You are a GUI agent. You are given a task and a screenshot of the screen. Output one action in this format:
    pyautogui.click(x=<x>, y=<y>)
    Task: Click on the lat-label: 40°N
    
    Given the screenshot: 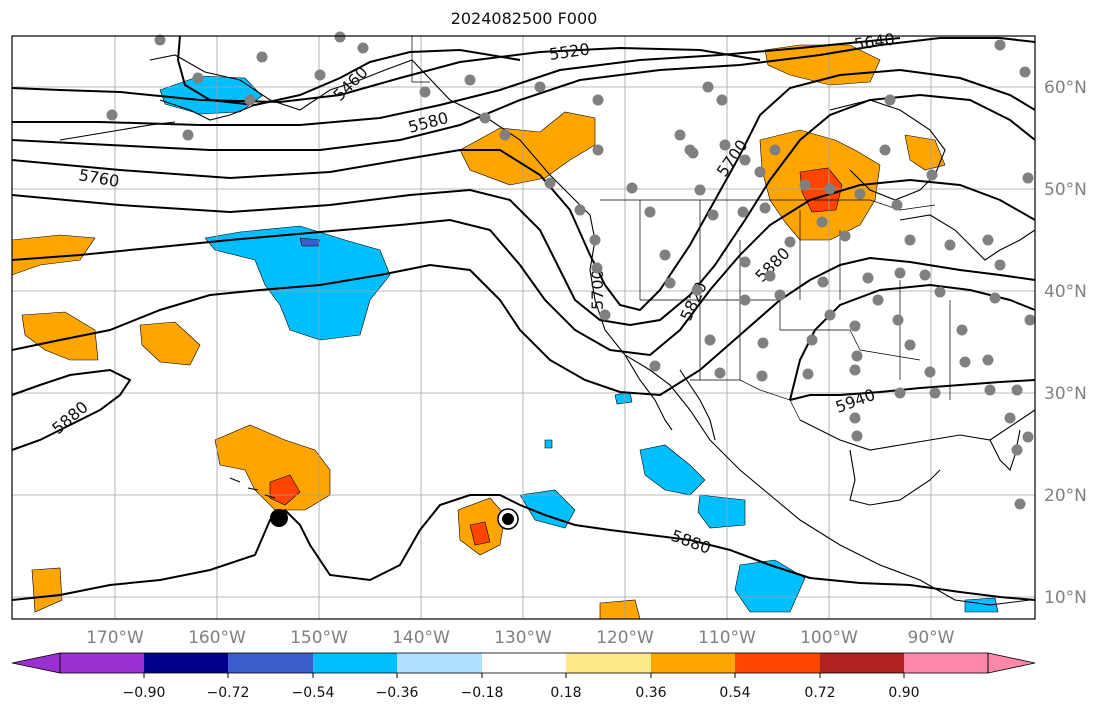 What is the action you would take?
    pyautogui.click(x=1065, y=292)
    